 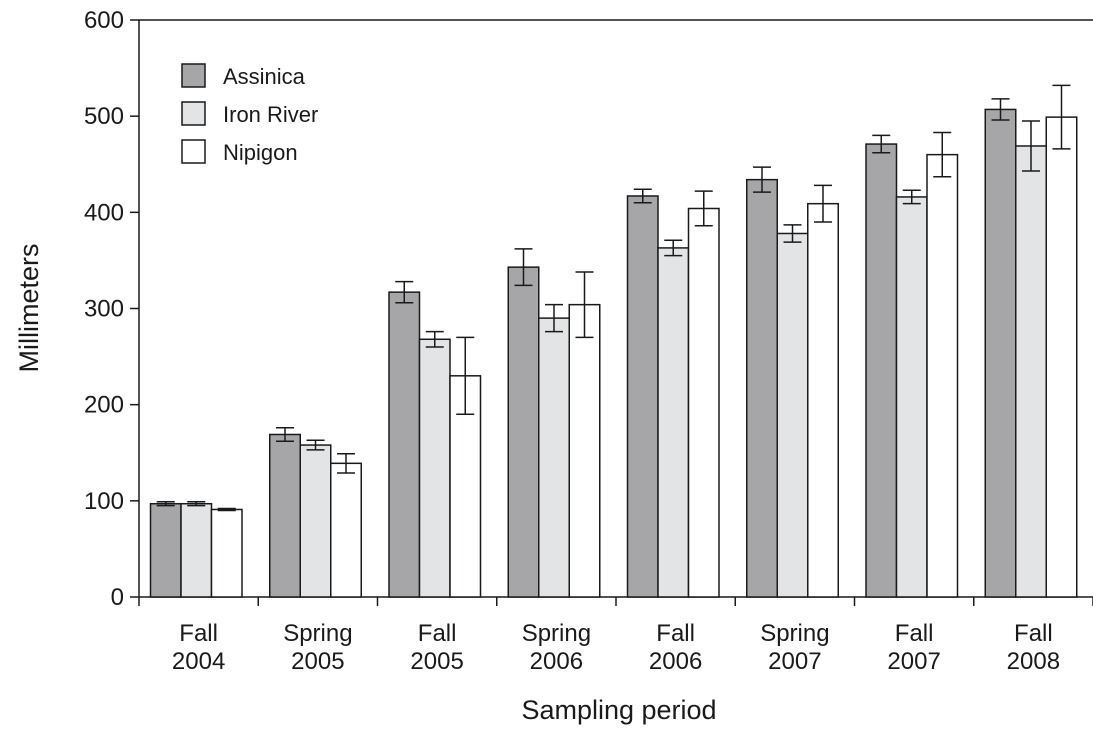 What do you see at coordinates (198, 661) in the screenshot?
I see `x-tick-label: 2004` at bounding box center [198, 661].